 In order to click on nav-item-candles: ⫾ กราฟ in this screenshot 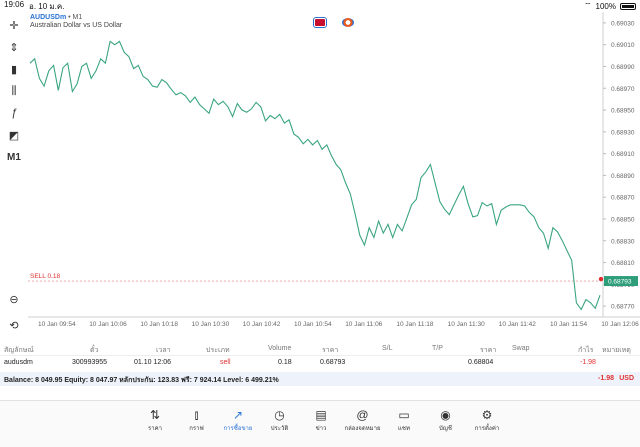, I will do `click(197, 420)`.